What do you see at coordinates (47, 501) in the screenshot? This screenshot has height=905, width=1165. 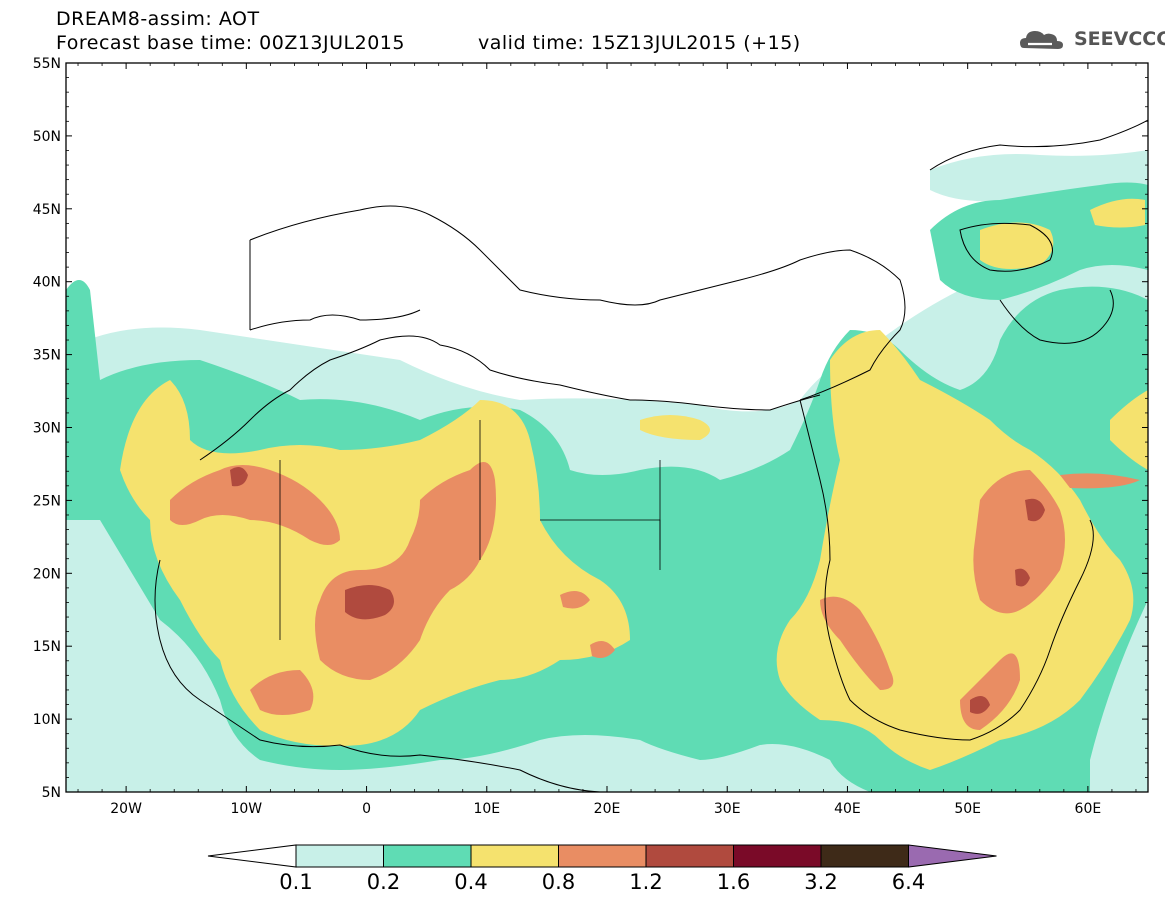 I see `lat-tick-label: 25N` at bounding box center [47, 501].